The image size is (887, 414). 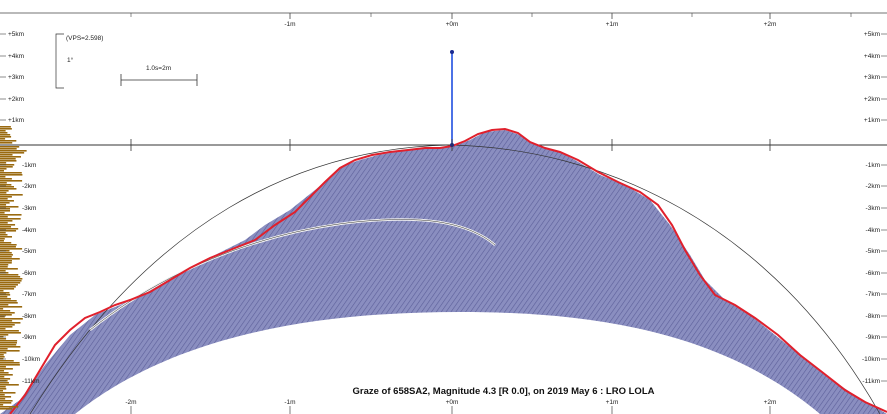 What do you see at coordinates (29, 208) in the screenshot?
I see `left-axis-label: -3km` at bounding box center [29, 208].